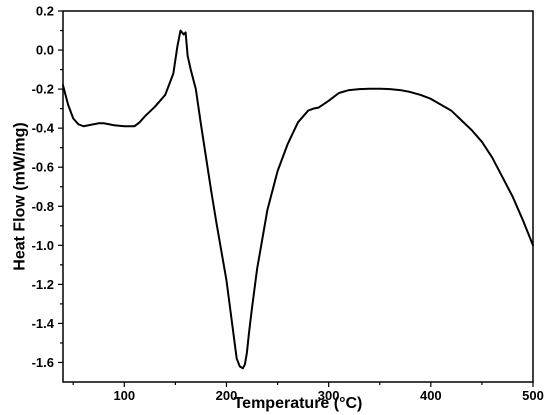 This screenshot has height=415, width=550. Describe the element at coordinates (20, 196) in the screenshot. I see `y-axis-label: Heat Flow (mW/mg)` at that location.